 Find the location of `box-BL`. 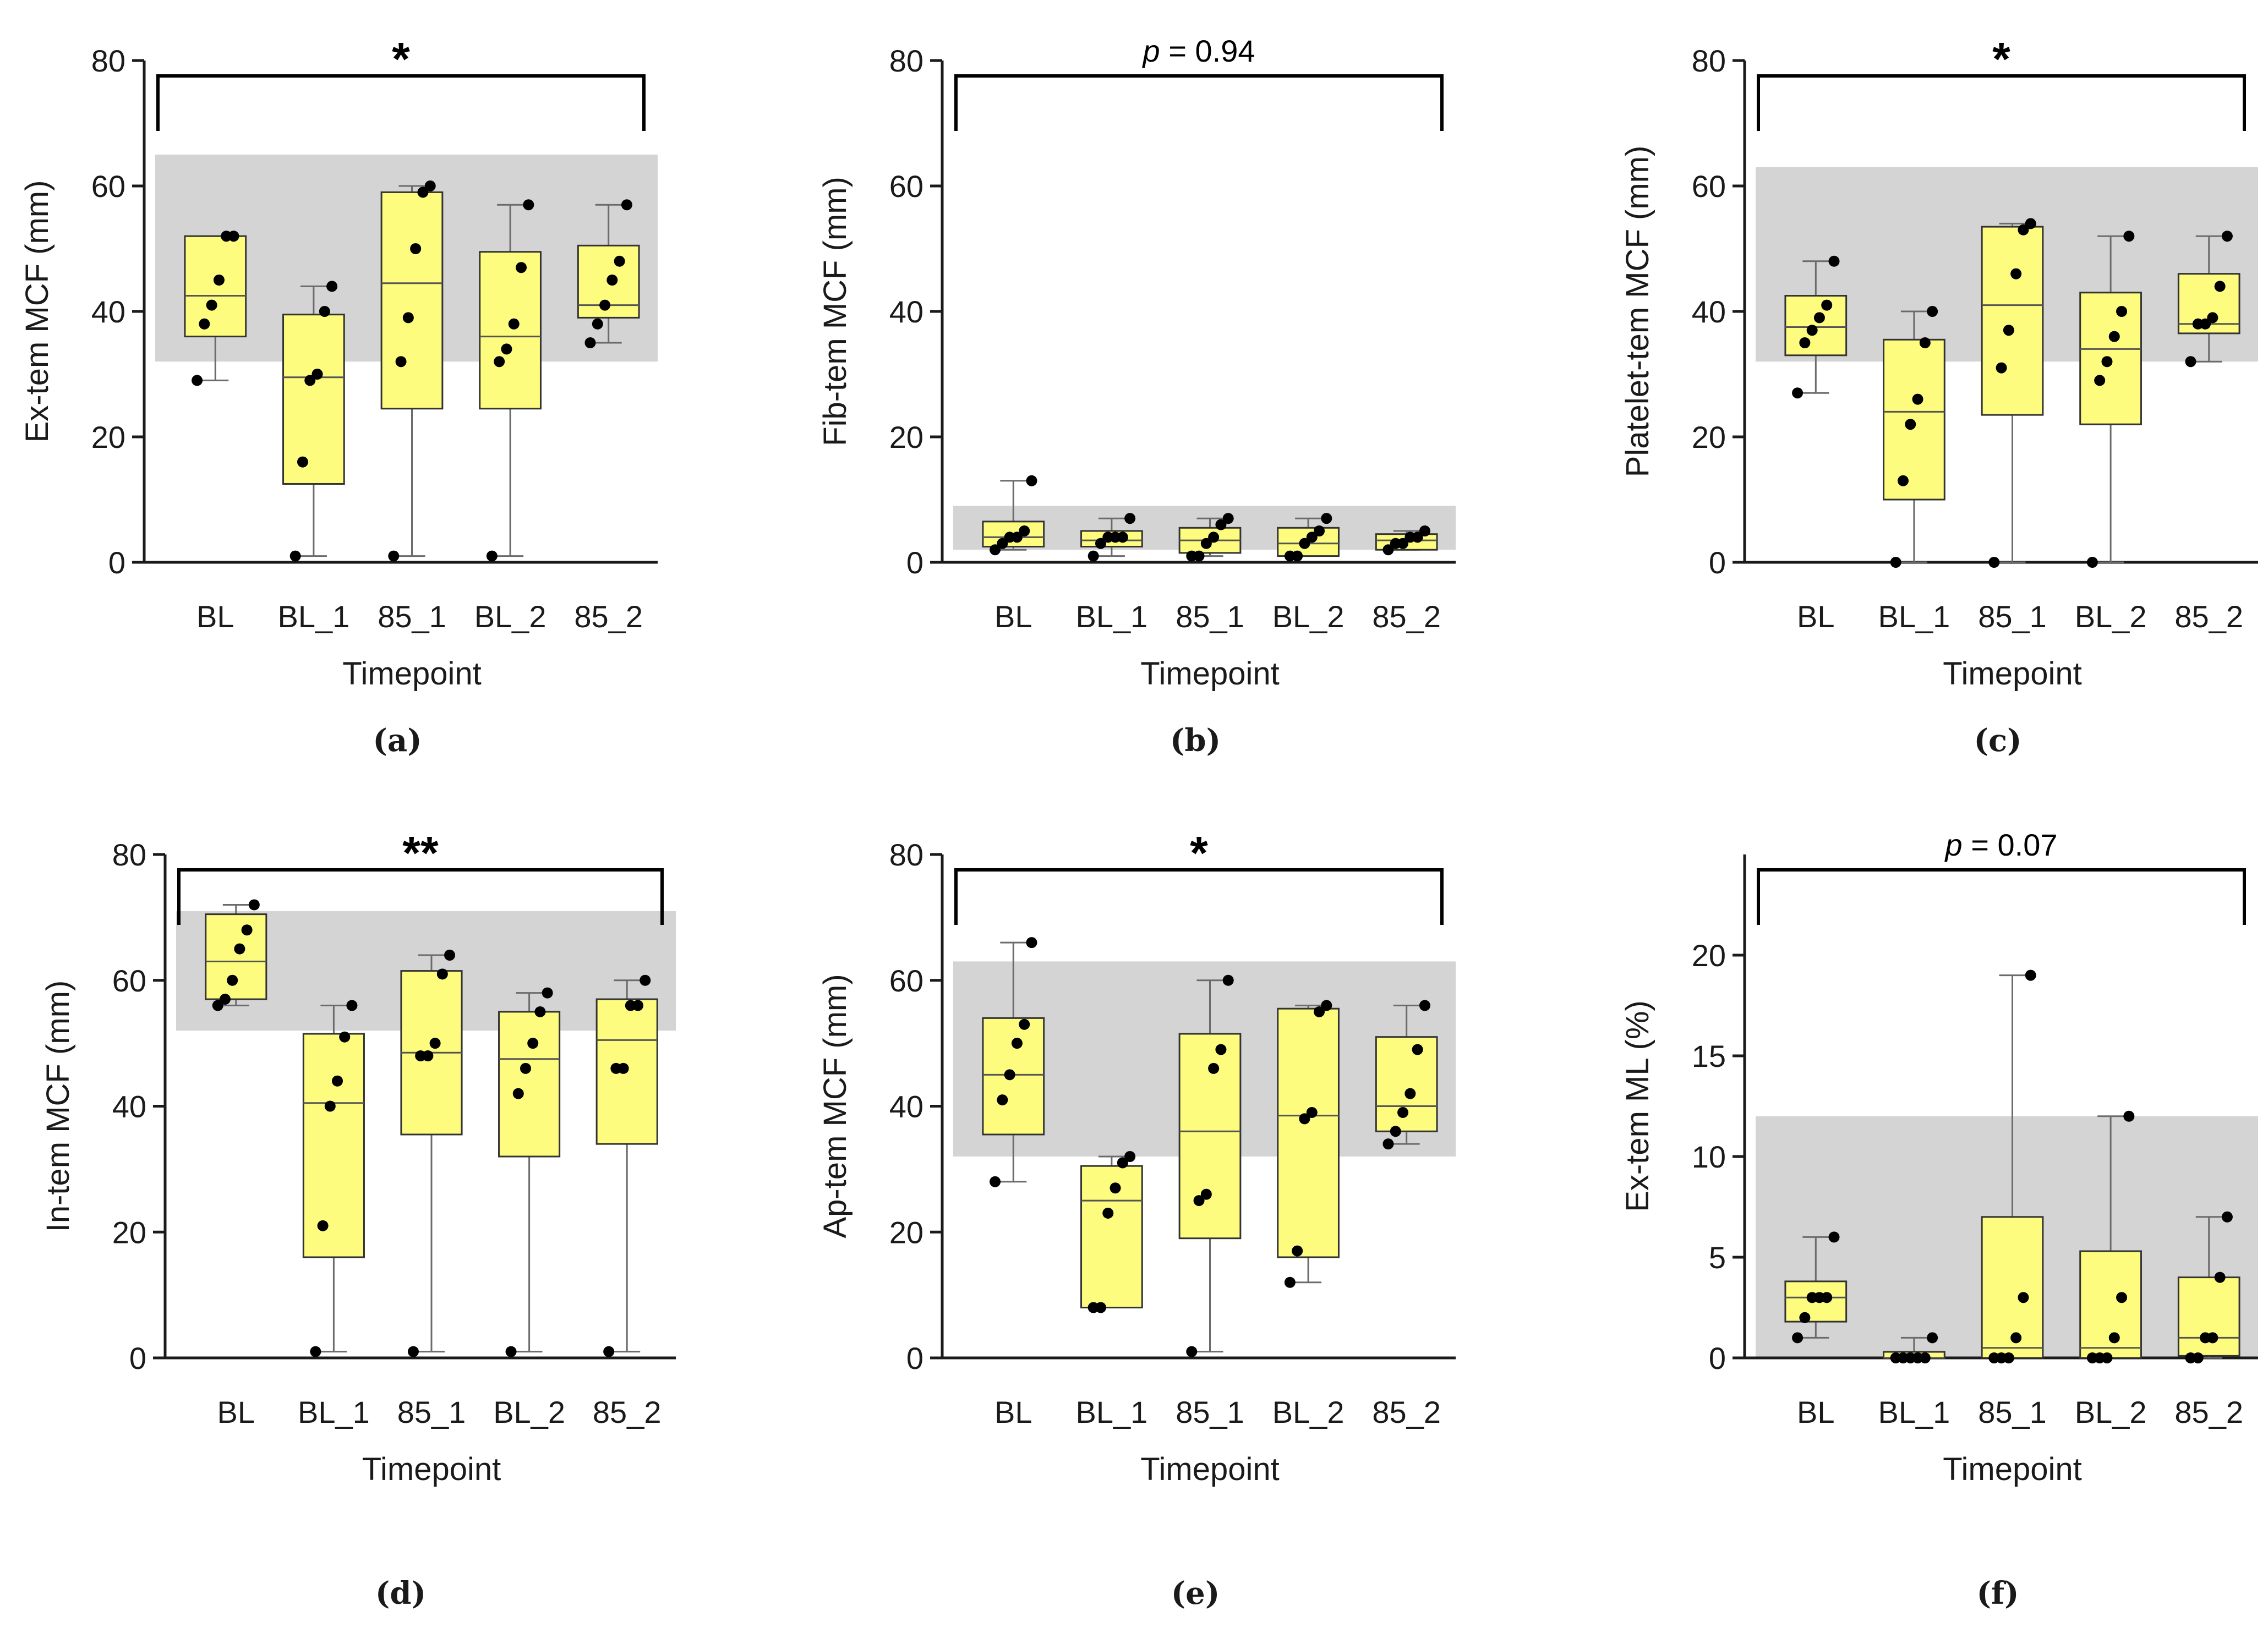

box-BL is located at coordinates (215, 308).